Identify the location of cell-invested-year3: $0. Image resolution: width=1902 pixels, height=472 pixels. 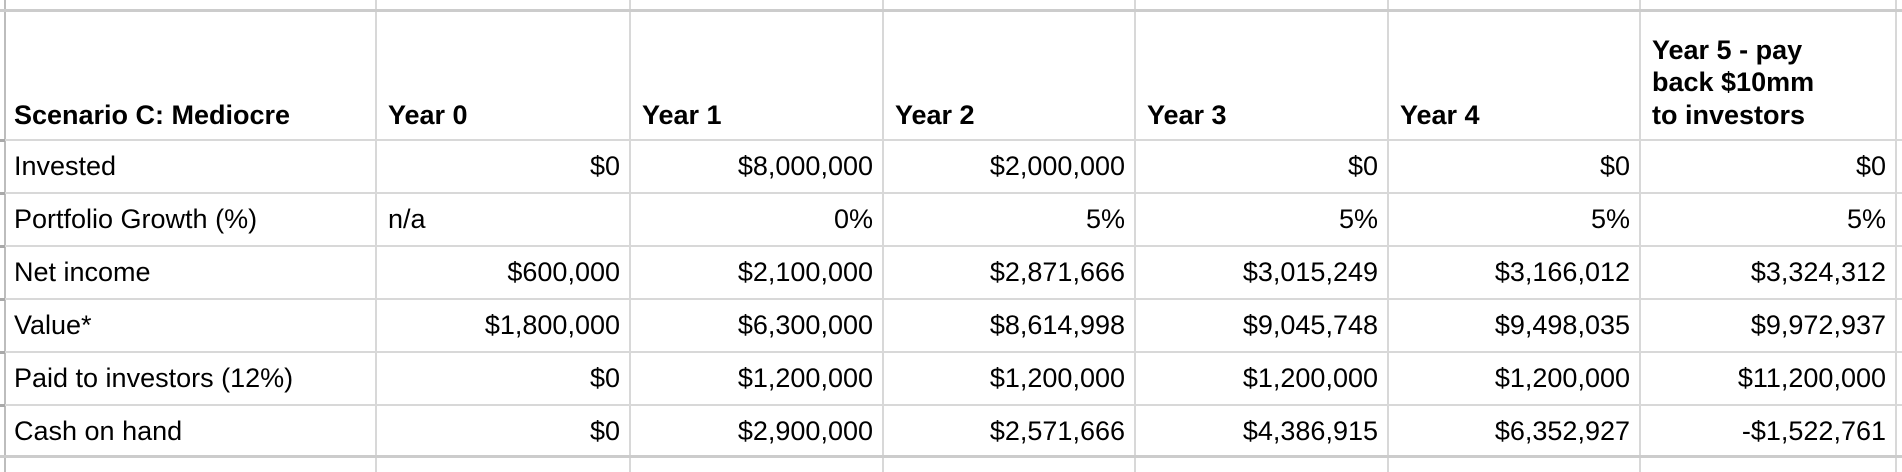
(1362, 166).